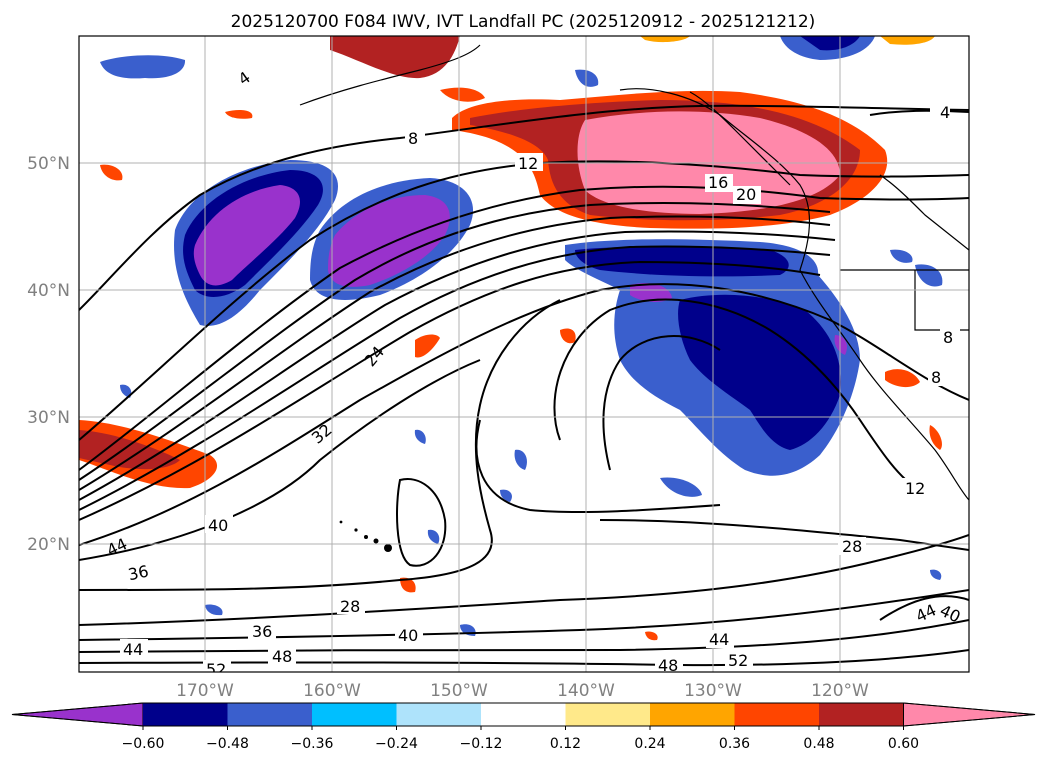 The image size is (1047, 765). Describe the element at coordinates (734, 744) in the screenshot. I see `colorbar-tick-label: 0.36` at that location.